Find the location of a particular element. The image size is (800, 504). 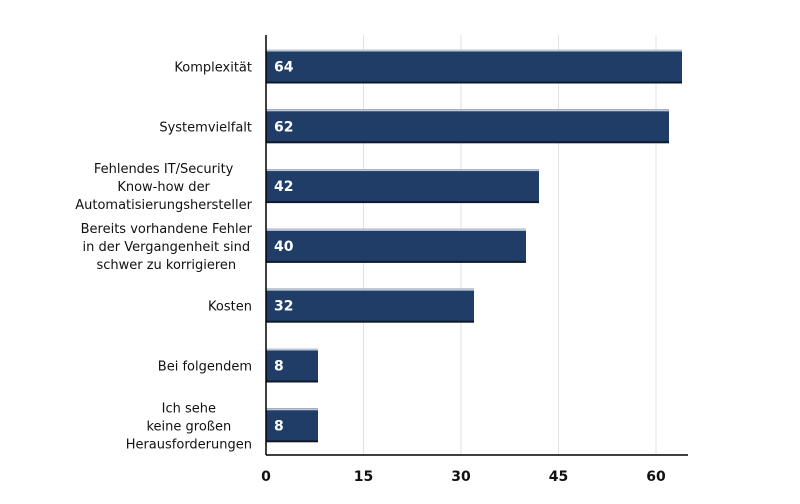

x-tick-label: 0 is located at coordinates (266, 477).